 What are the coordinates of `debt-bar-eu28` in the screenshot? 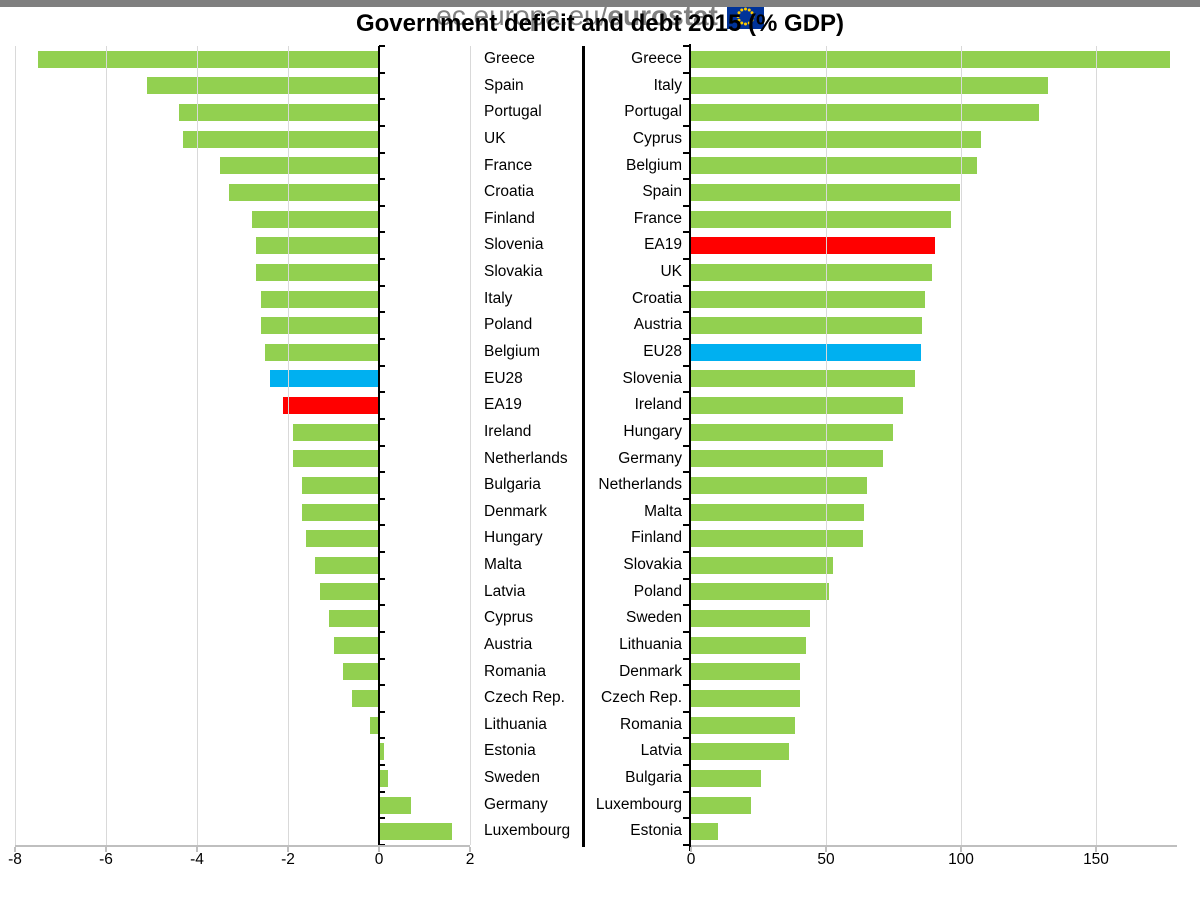 It's located at (806, 352).